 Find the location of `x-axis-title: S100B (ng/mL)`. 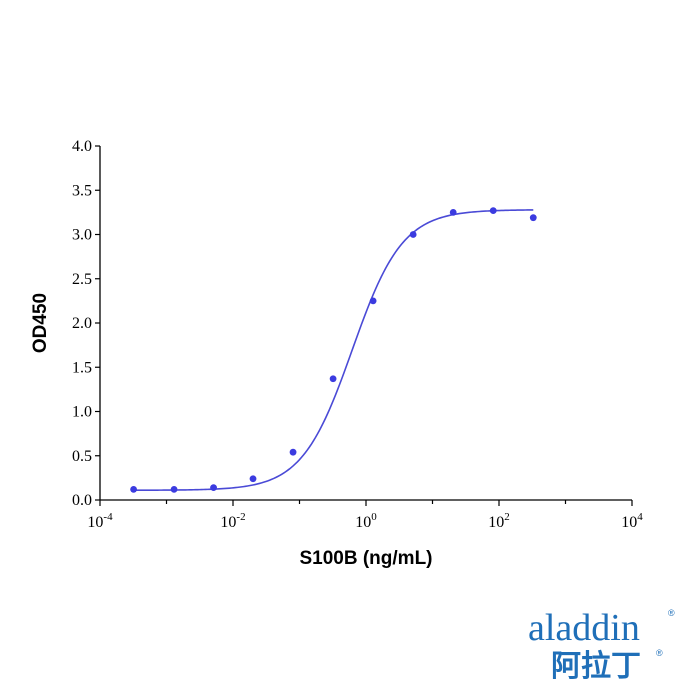

x-axis-title: S100B (ng/mL) is located at coordinates (365, 558).